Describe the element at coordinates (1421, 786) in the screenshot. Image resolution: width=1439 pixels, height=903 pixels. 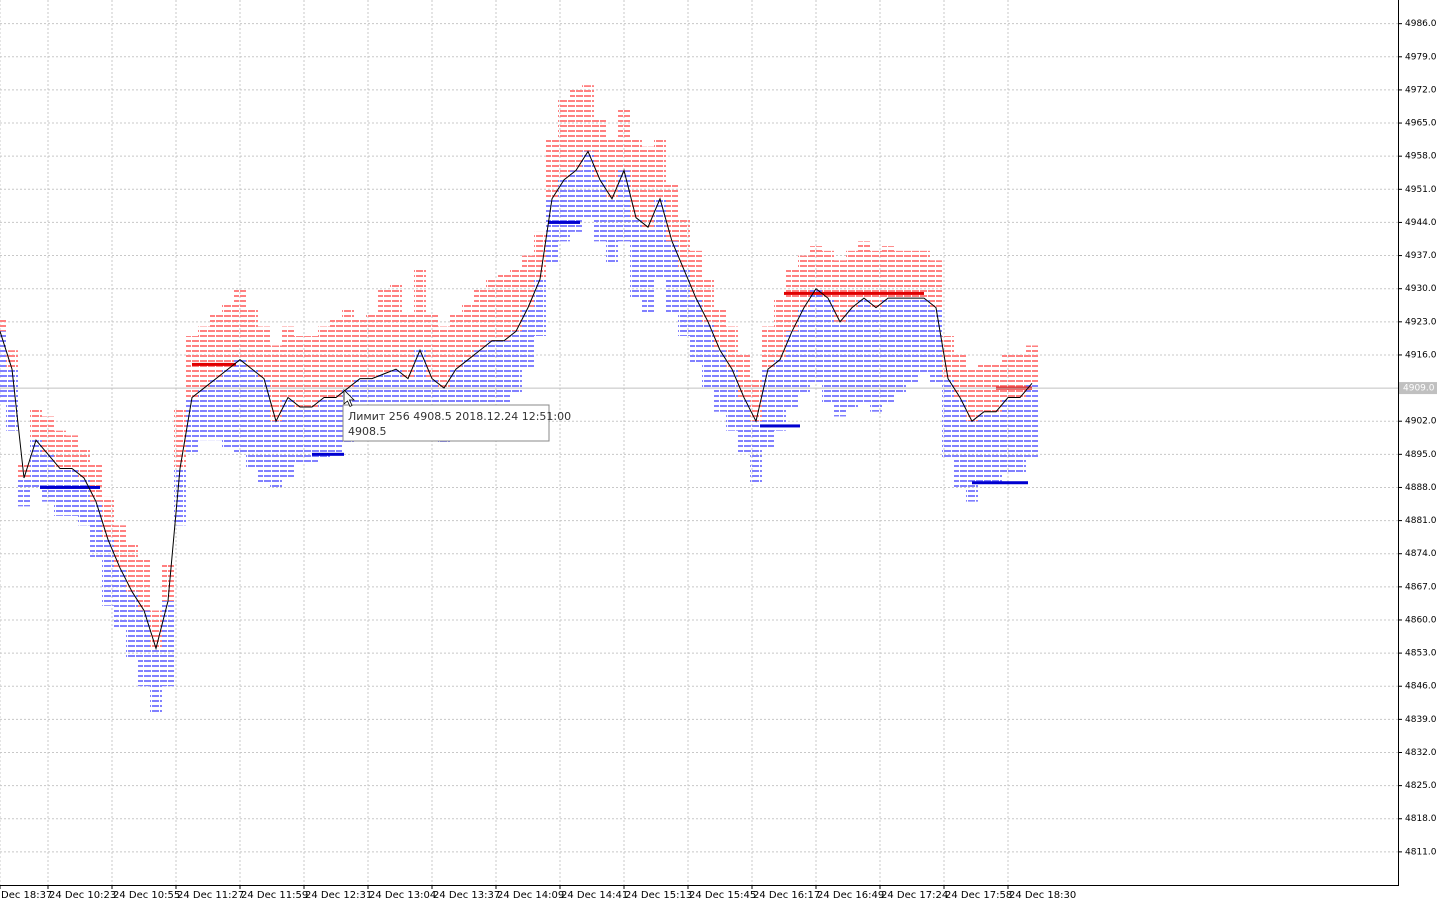
I see `y-tick-label: 4825.0` at that location.